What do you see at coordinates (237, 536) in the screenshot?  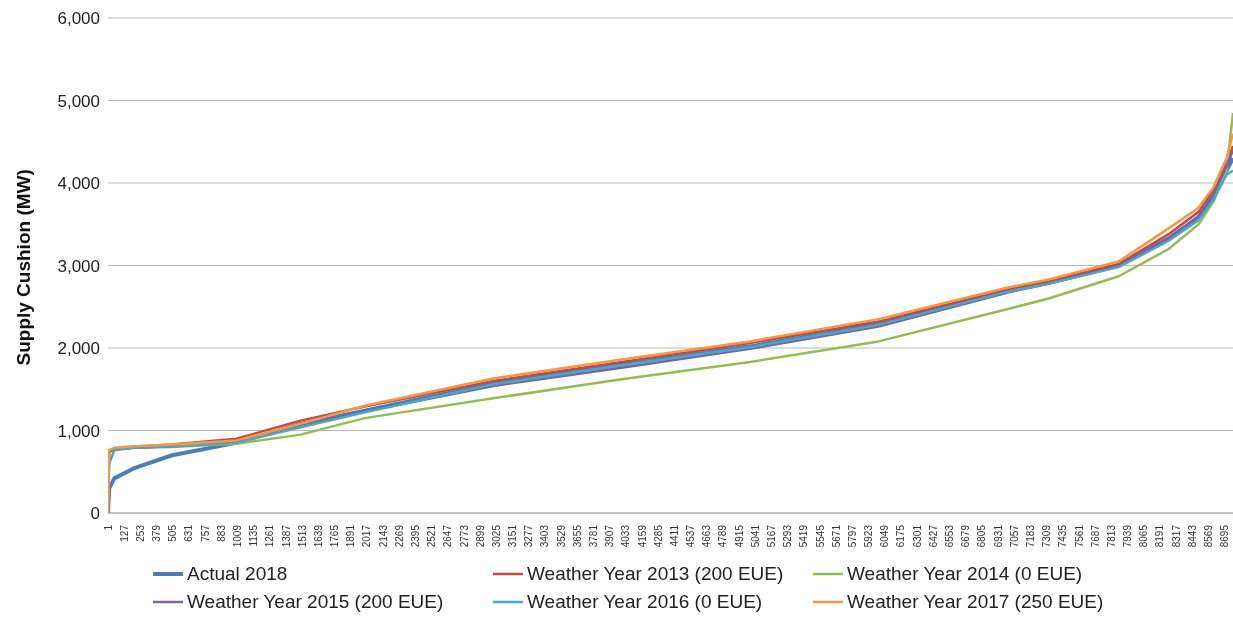 I see `x-tick-label: 1009` at bounding box center [237, 536].